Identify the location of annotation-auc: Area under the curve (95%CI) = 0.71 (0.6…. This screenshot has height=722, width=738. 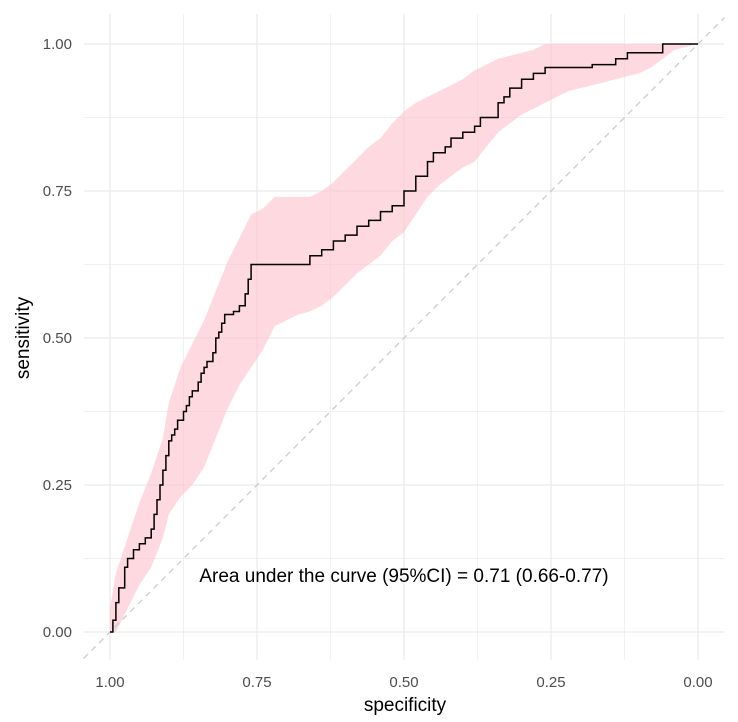
(403, 576).